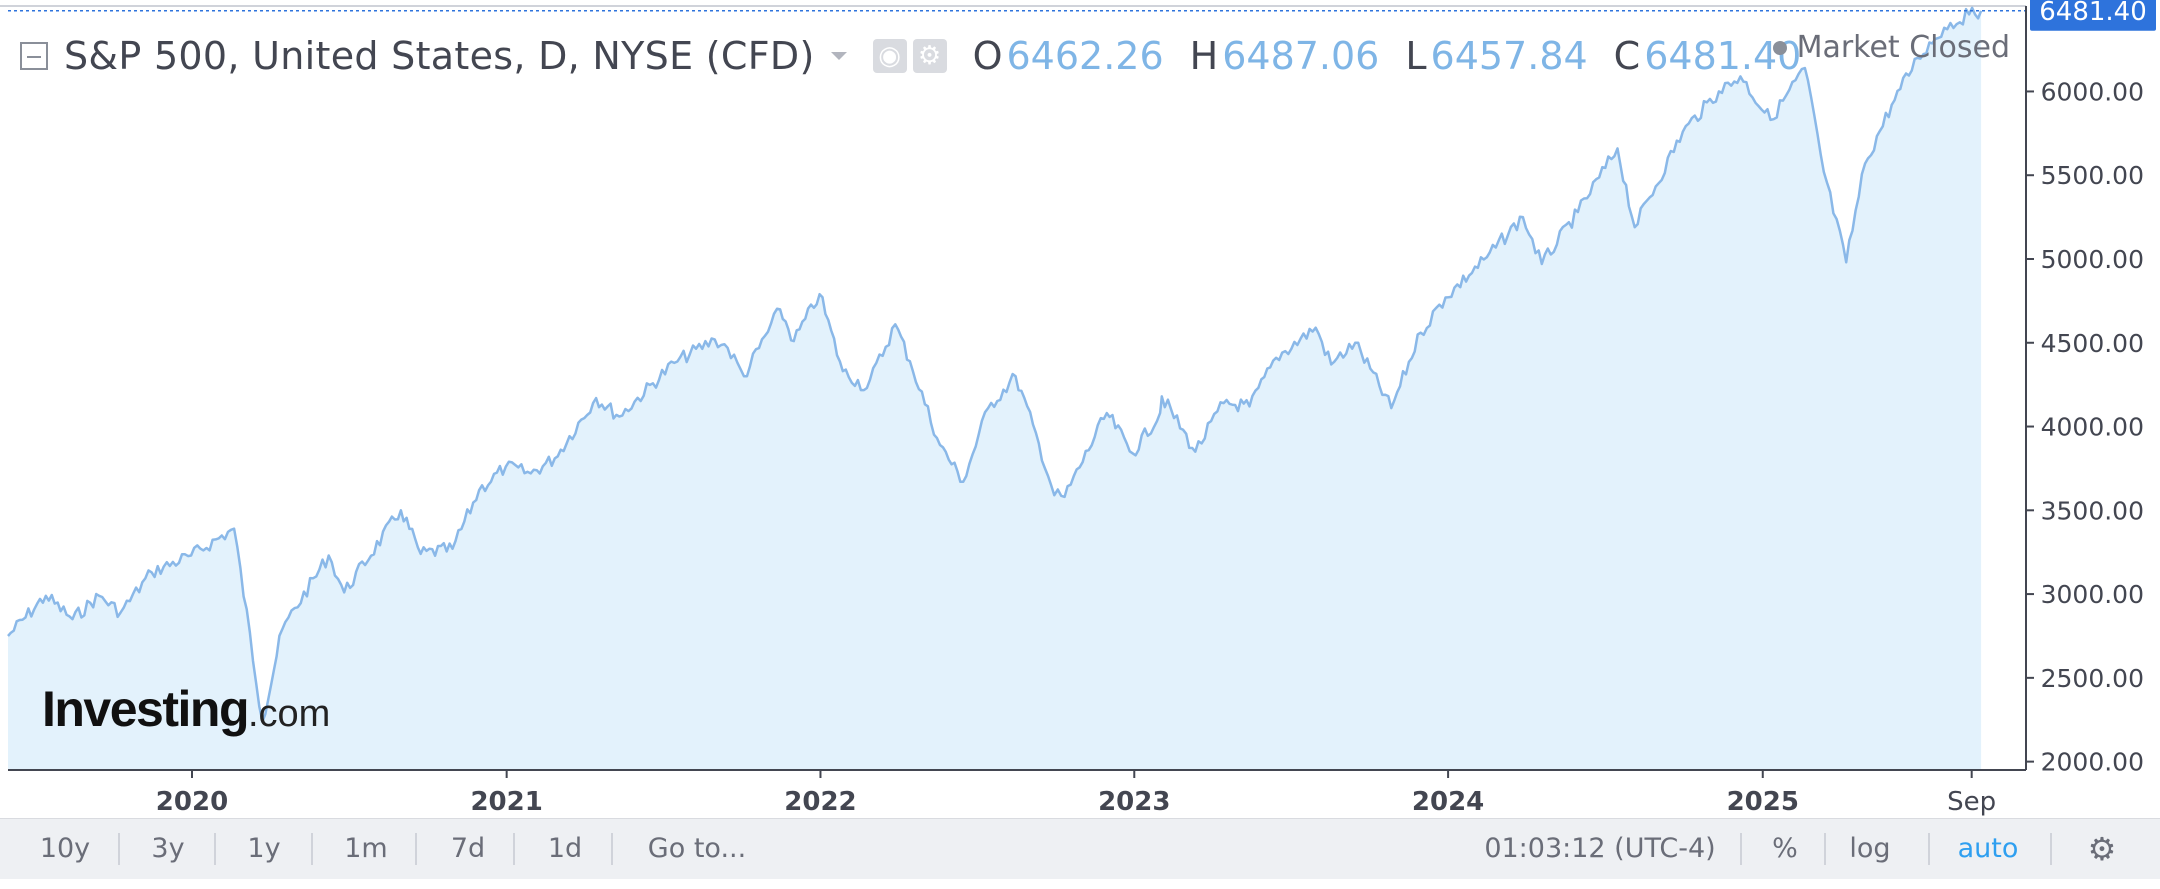 The image size is (2160, 889). Describe the element at coordinates (1988, 848) in the screenshot. I see `auto-toggle: auto` at that location.